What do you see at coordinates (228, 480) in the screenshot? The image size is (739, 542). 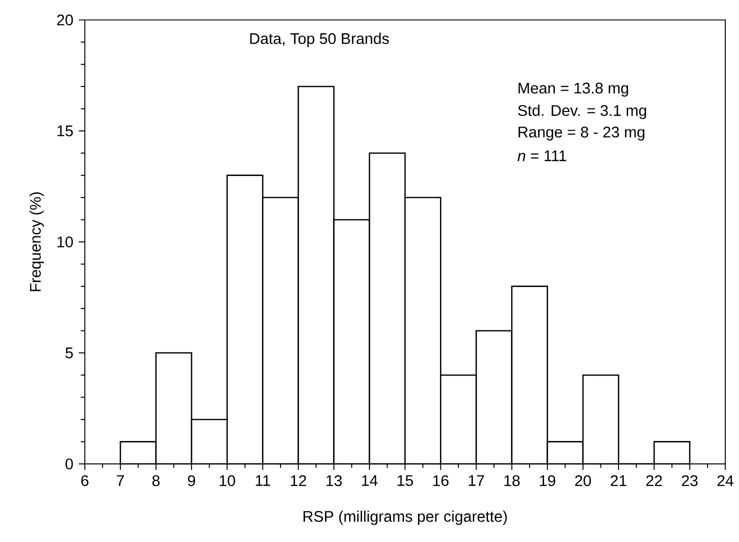 I see `x-tick-label: 10` at bounding box center [228, 480].